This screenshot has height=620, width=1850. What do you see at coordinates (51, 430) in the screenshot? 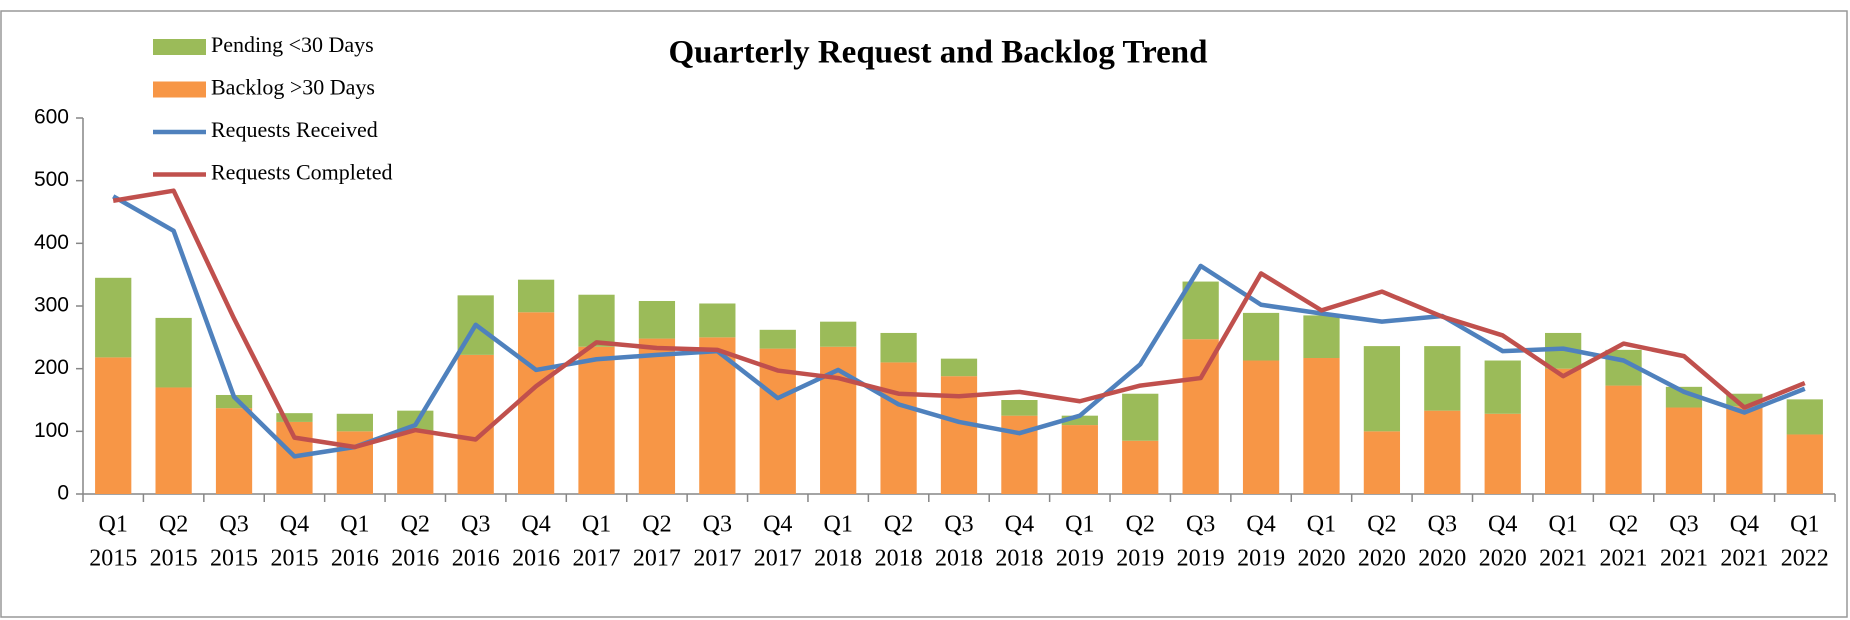
I see `y-tick-label: 100` at bounding box center [51, 430].